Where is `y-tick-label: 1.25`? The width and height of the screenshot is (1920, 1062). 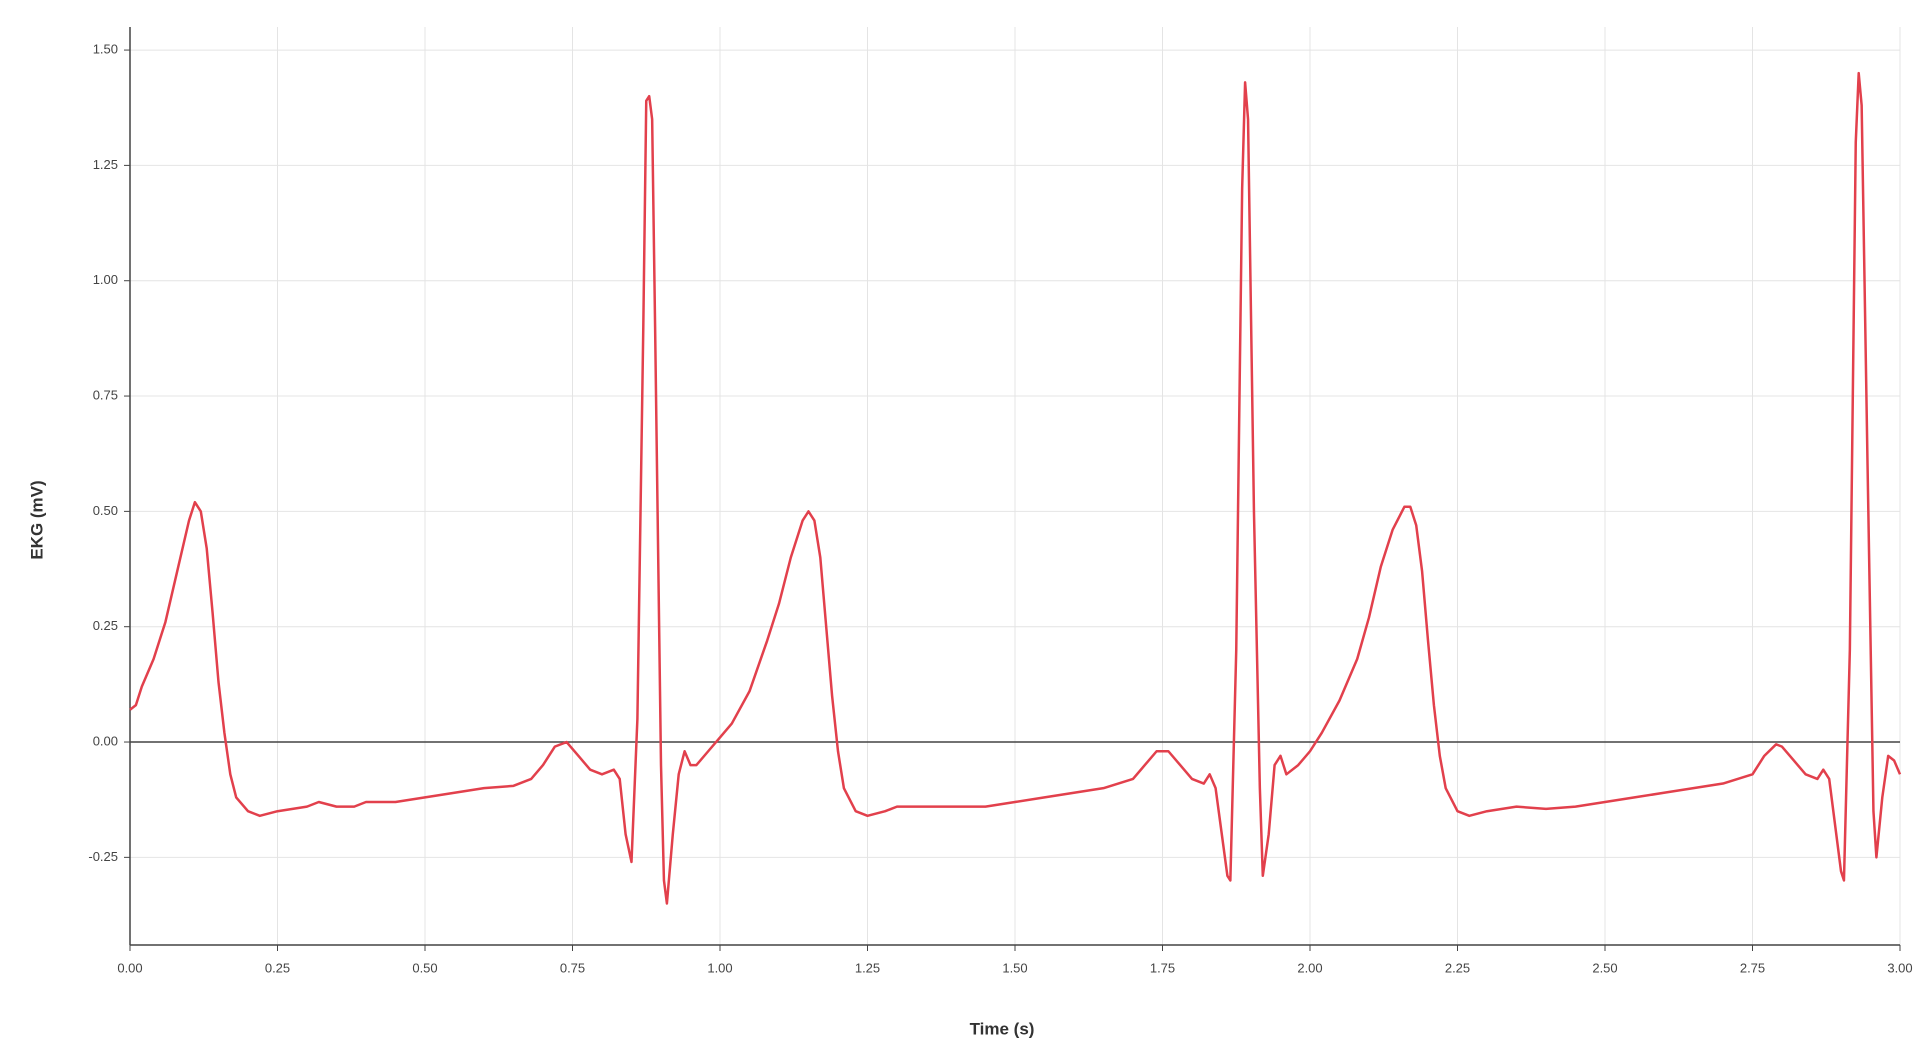
y-tick-label: 1.25 is located at coordinates (105, 164).